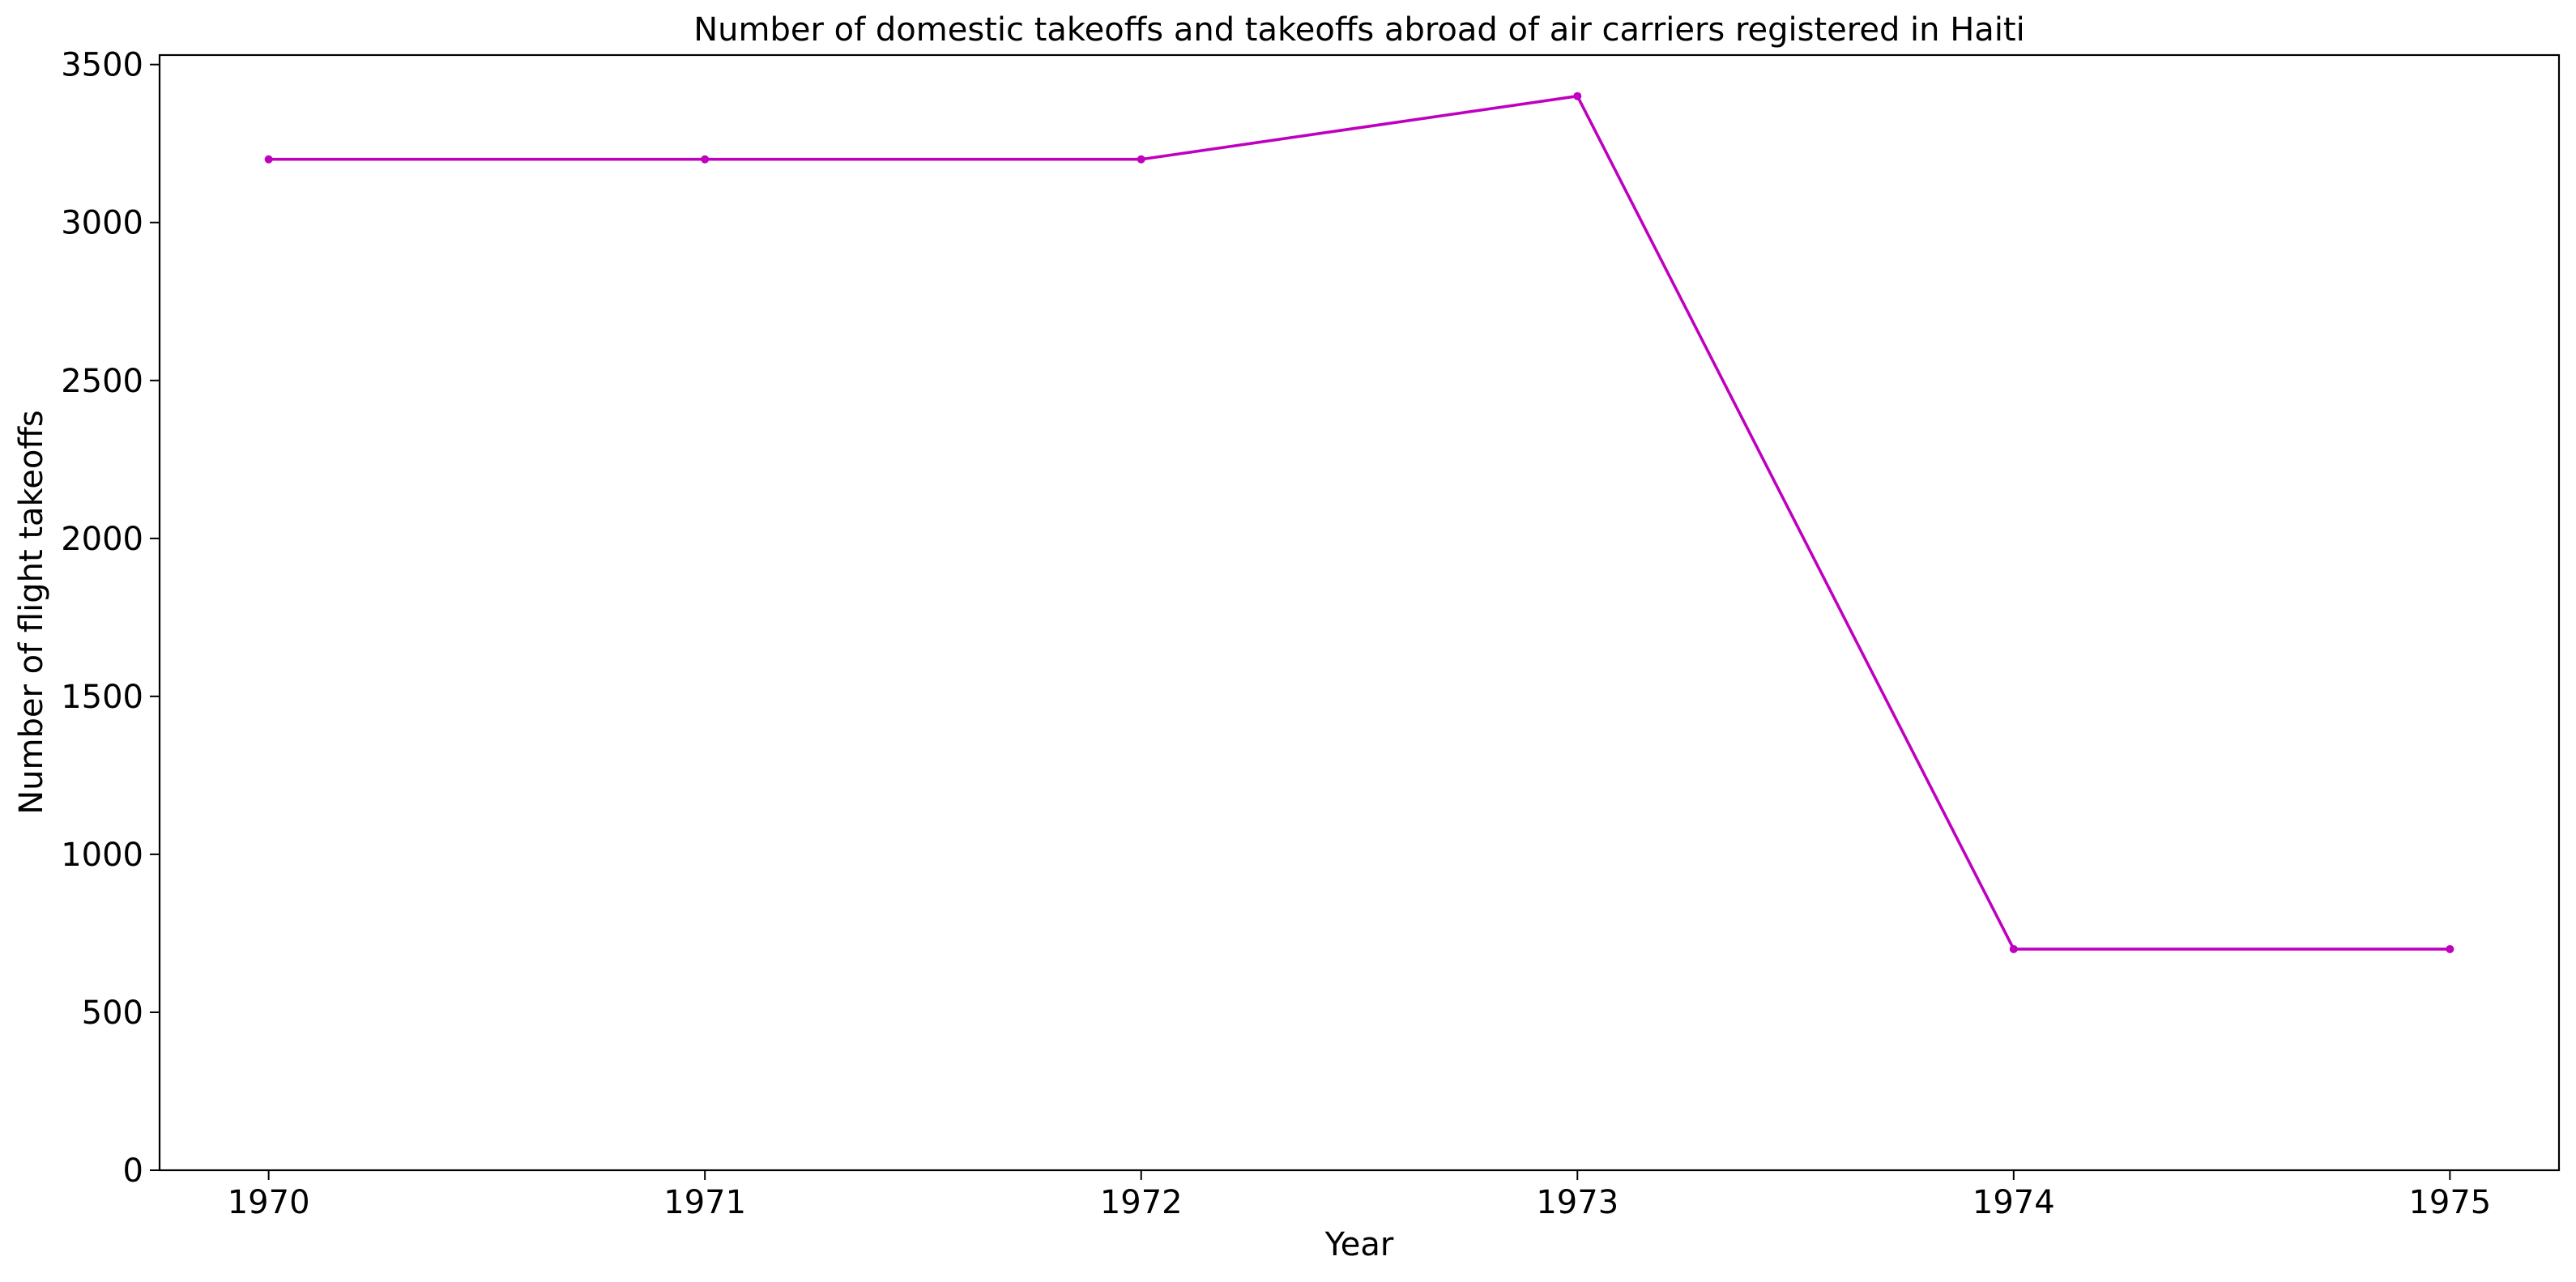  Describe the element at coordinates (102, 65) in the screenshot. I see `y-tick-label: 3500` at that location.